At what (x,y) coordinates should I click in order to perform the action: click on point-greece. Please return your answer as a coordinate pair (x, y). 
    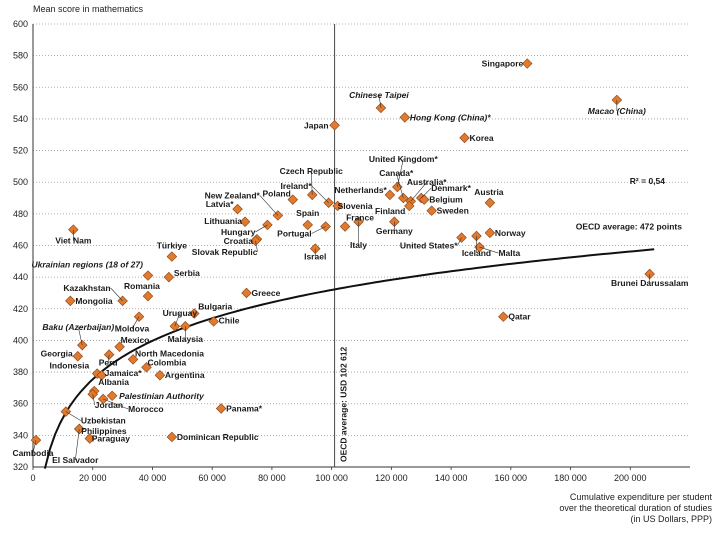
    Looking at the image, I should click on (246, 293).